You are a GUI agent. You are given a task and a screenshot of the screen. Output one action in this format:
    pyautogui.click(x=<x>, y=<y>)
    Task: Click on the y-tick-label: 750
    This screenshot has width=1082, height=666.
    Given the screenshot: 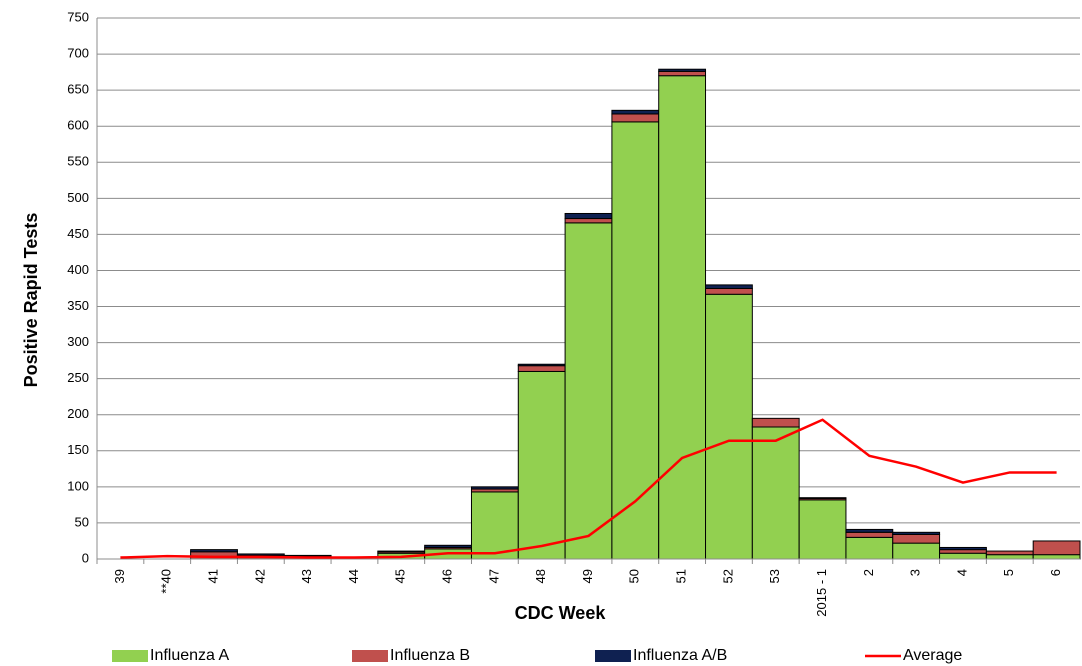 What is the action you would take?
    pyautogui.click(x=78, y=16)
    